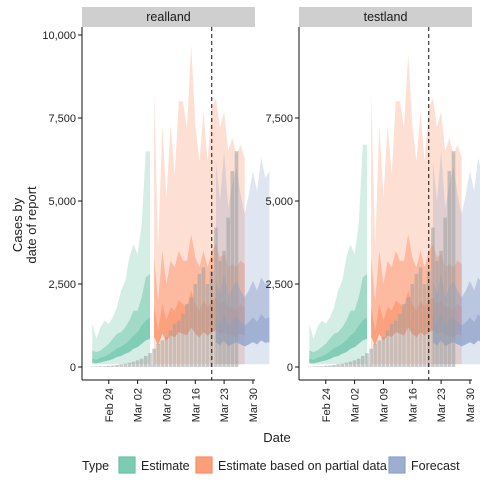  I want to click on y-tick-label: 10,000, so click(59, 36).